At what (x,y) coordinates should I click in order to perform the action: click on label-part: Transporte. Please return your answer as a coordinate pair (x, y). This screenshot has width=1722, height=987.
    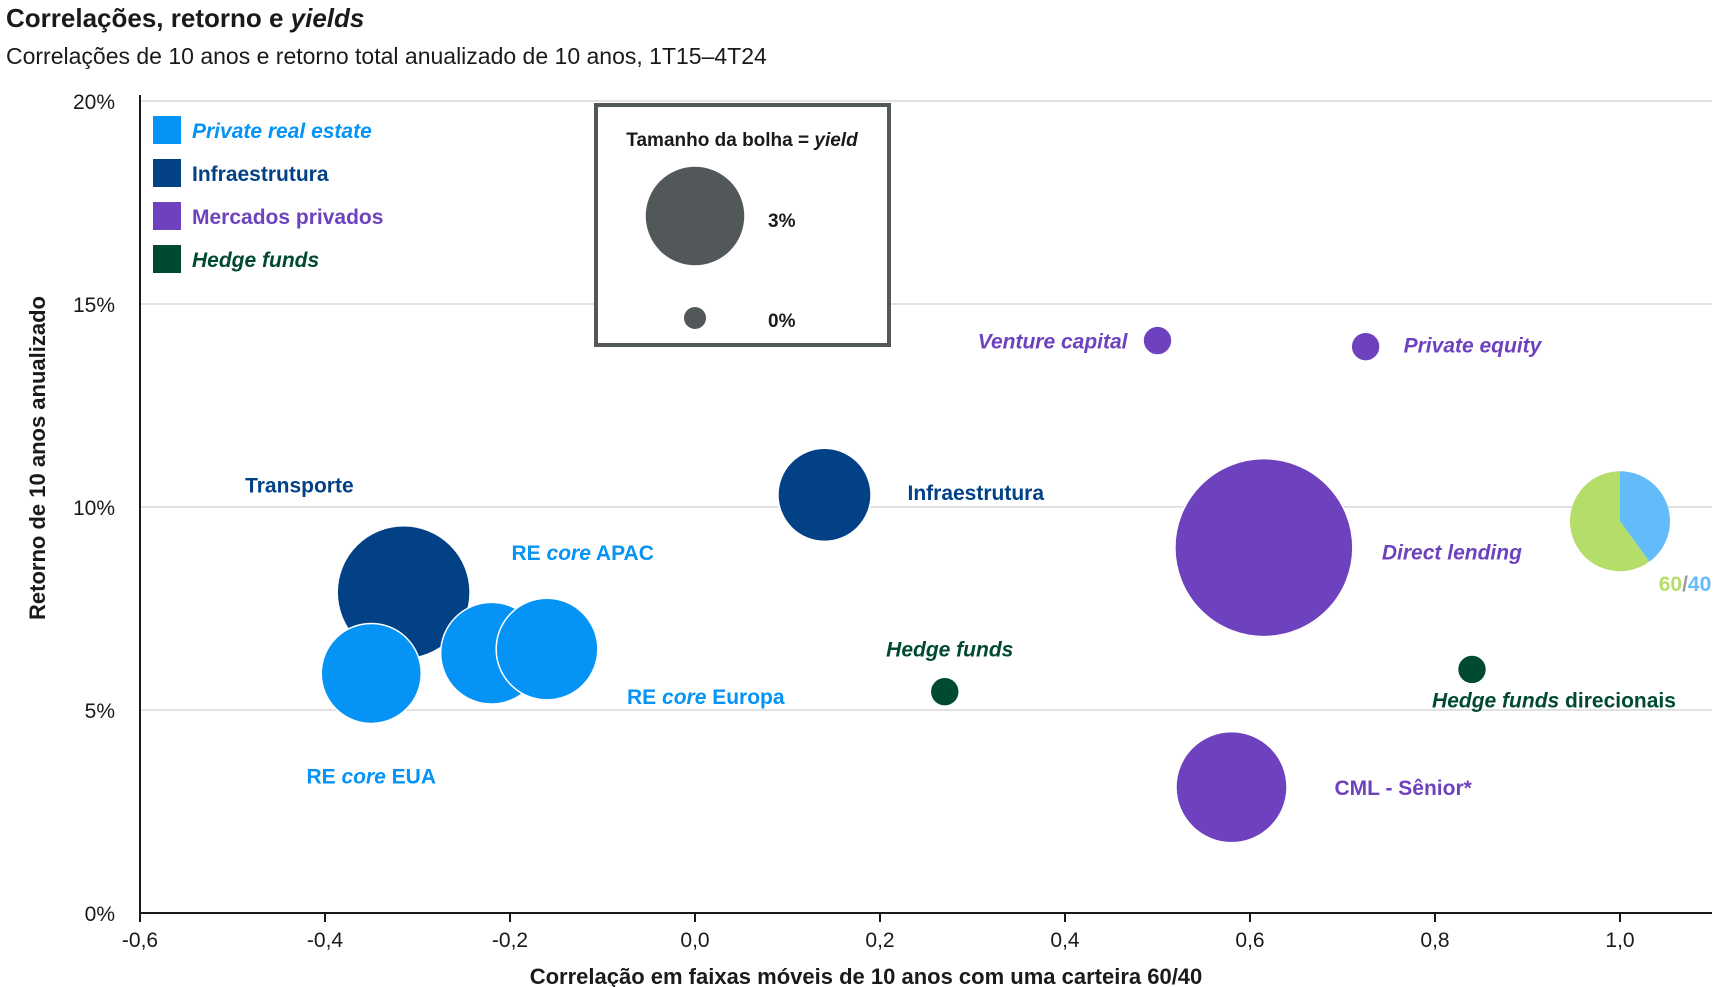
    Looking at the image, I should click on (299, 485).